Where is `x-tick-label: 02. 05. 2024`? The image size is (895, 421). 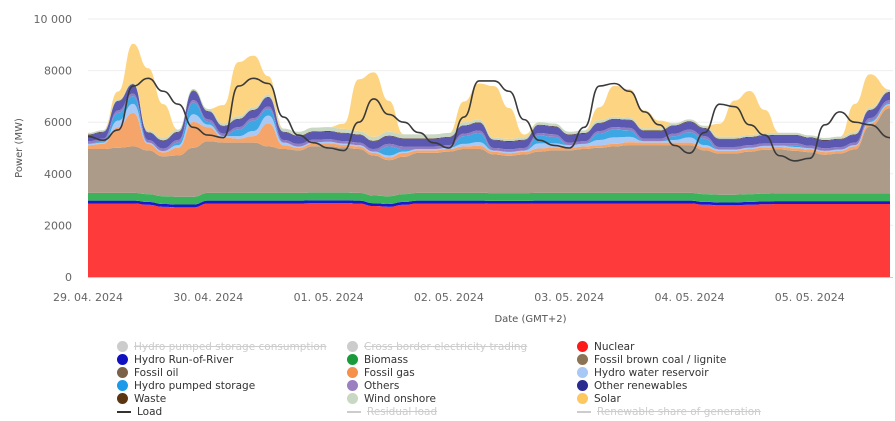
x-tick-label: 02. 05. 2024 is located at coordinates (449, 297).